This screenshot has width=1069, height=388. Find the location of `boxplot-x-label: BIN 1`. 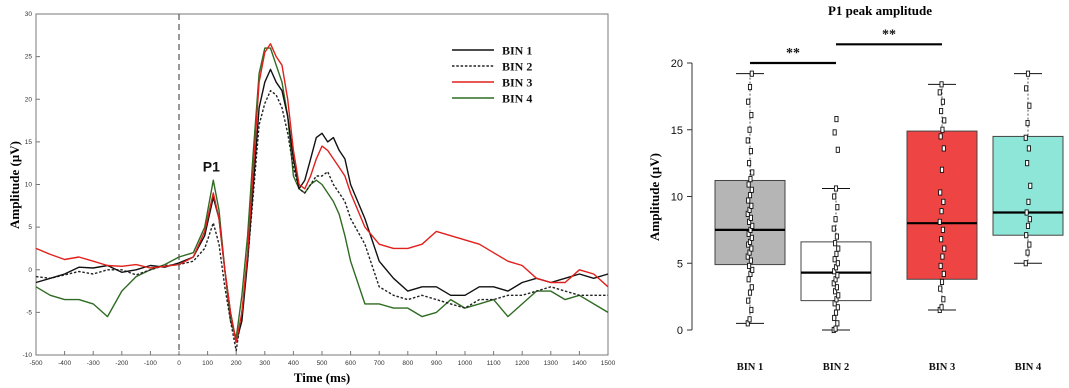

boxplot-x-label: BIN 1 is located at coordinates (750, 367).